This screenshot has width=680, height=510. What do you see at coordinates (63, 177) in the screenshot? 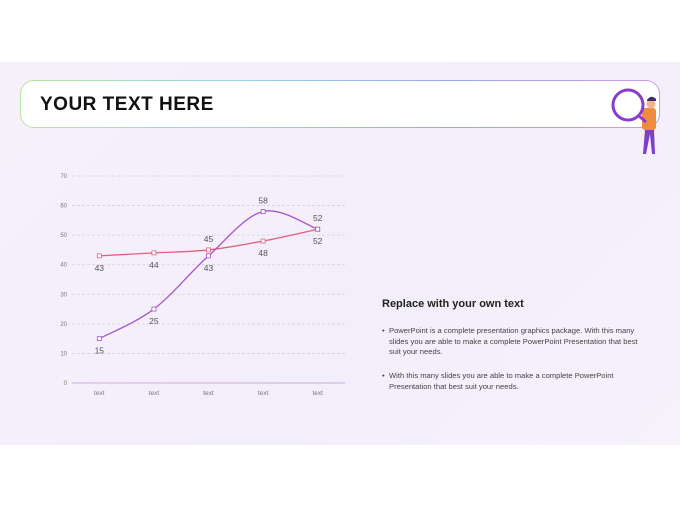
I see `y-tick-label: 70` at bounding box center [63, 177].